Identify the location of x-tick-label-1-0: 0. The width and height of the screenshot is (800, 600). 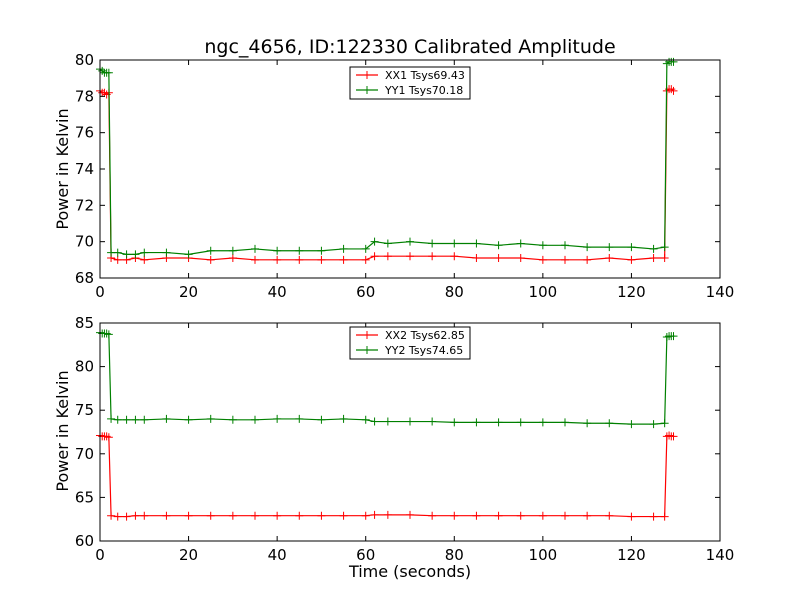
(100, 555).